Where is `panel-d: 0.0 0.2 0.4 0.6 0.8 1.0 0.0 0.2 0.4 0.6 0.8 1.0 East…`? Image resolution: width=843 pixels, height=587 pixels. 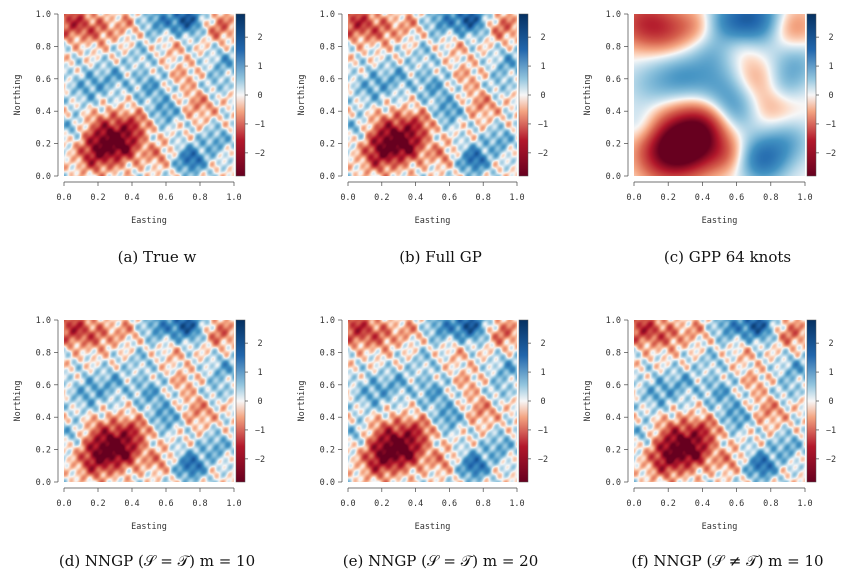
panel-d: 0.0 0.2 0.4 0.6 0.8 1.0 0.0 0.2 0.4 0.6 0.8 1.0 East… is located at coordinates (139, 424).